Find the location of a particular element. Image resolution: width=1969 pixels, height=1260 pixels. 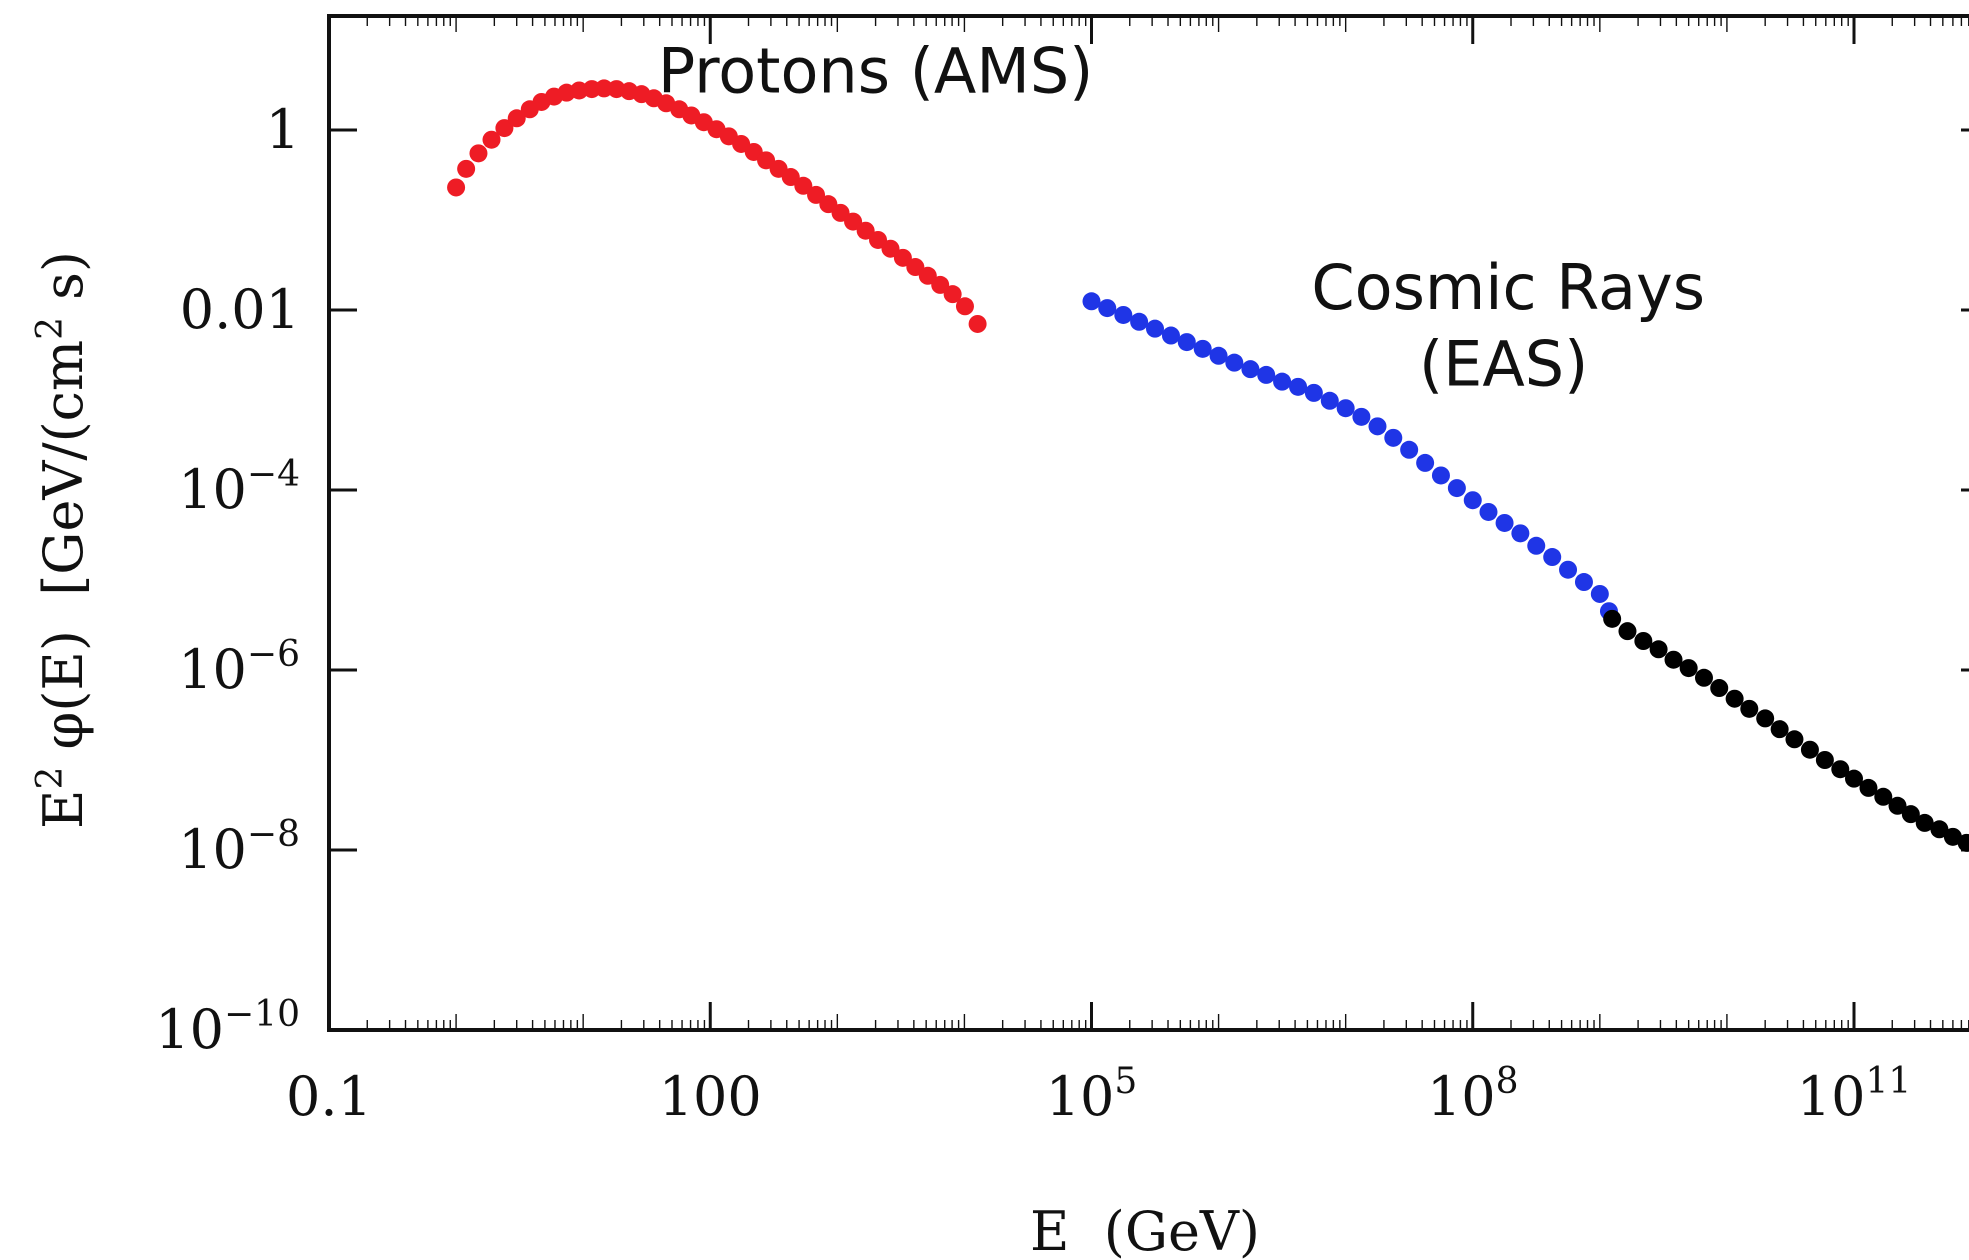

y-tick-label: 10⁻⁴ is located at coordinates (239, 487).